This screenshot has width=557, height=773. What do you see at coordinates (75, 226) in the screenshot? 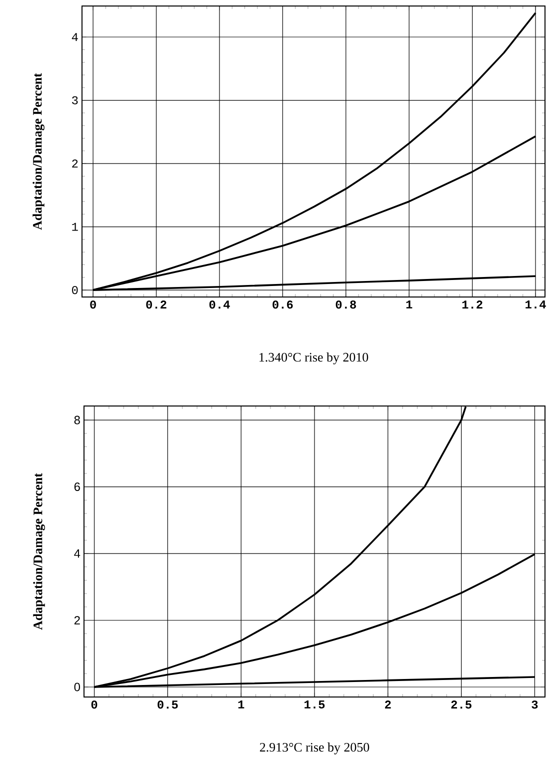
I see `y-tick-label: 1` at bounding box center [75, 226].